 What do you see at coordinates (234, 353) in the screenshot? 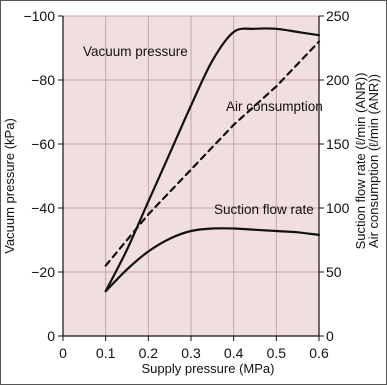
I see `x-tick-label: 0.4` at bounding box center [234, 353].